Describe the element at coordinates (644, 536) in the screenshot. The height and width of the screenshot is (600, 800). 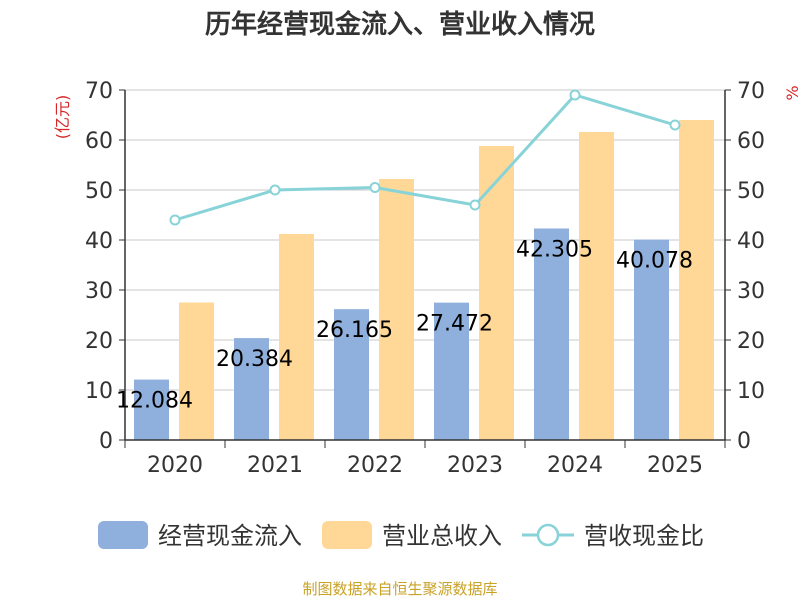
I see `legend-label-ratio: 营收现金比` at that location.